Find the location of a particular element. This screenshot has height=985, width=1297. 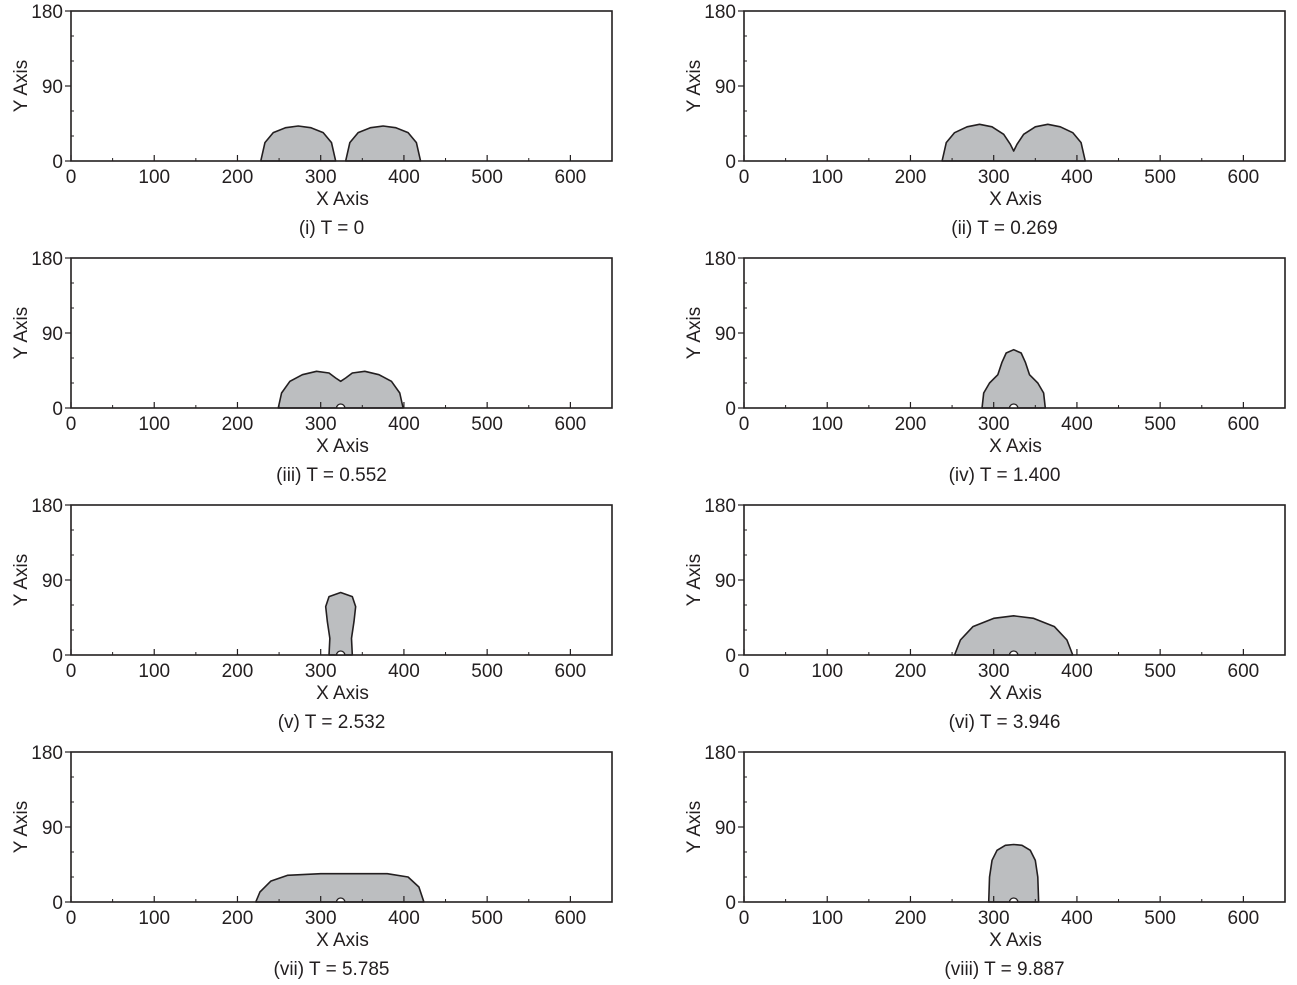

panel-caption: (i) T = 0 is located at coordinates (331, 228).